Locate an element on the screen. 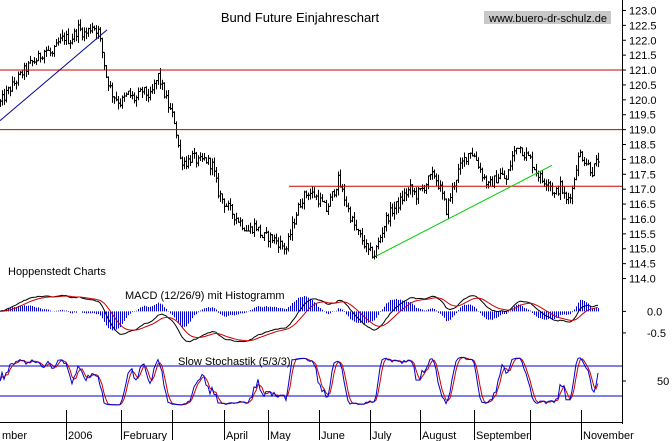 The width and height of the screenshot is (672, 441). x-tick-label: June is located at coordinates (333, 435).